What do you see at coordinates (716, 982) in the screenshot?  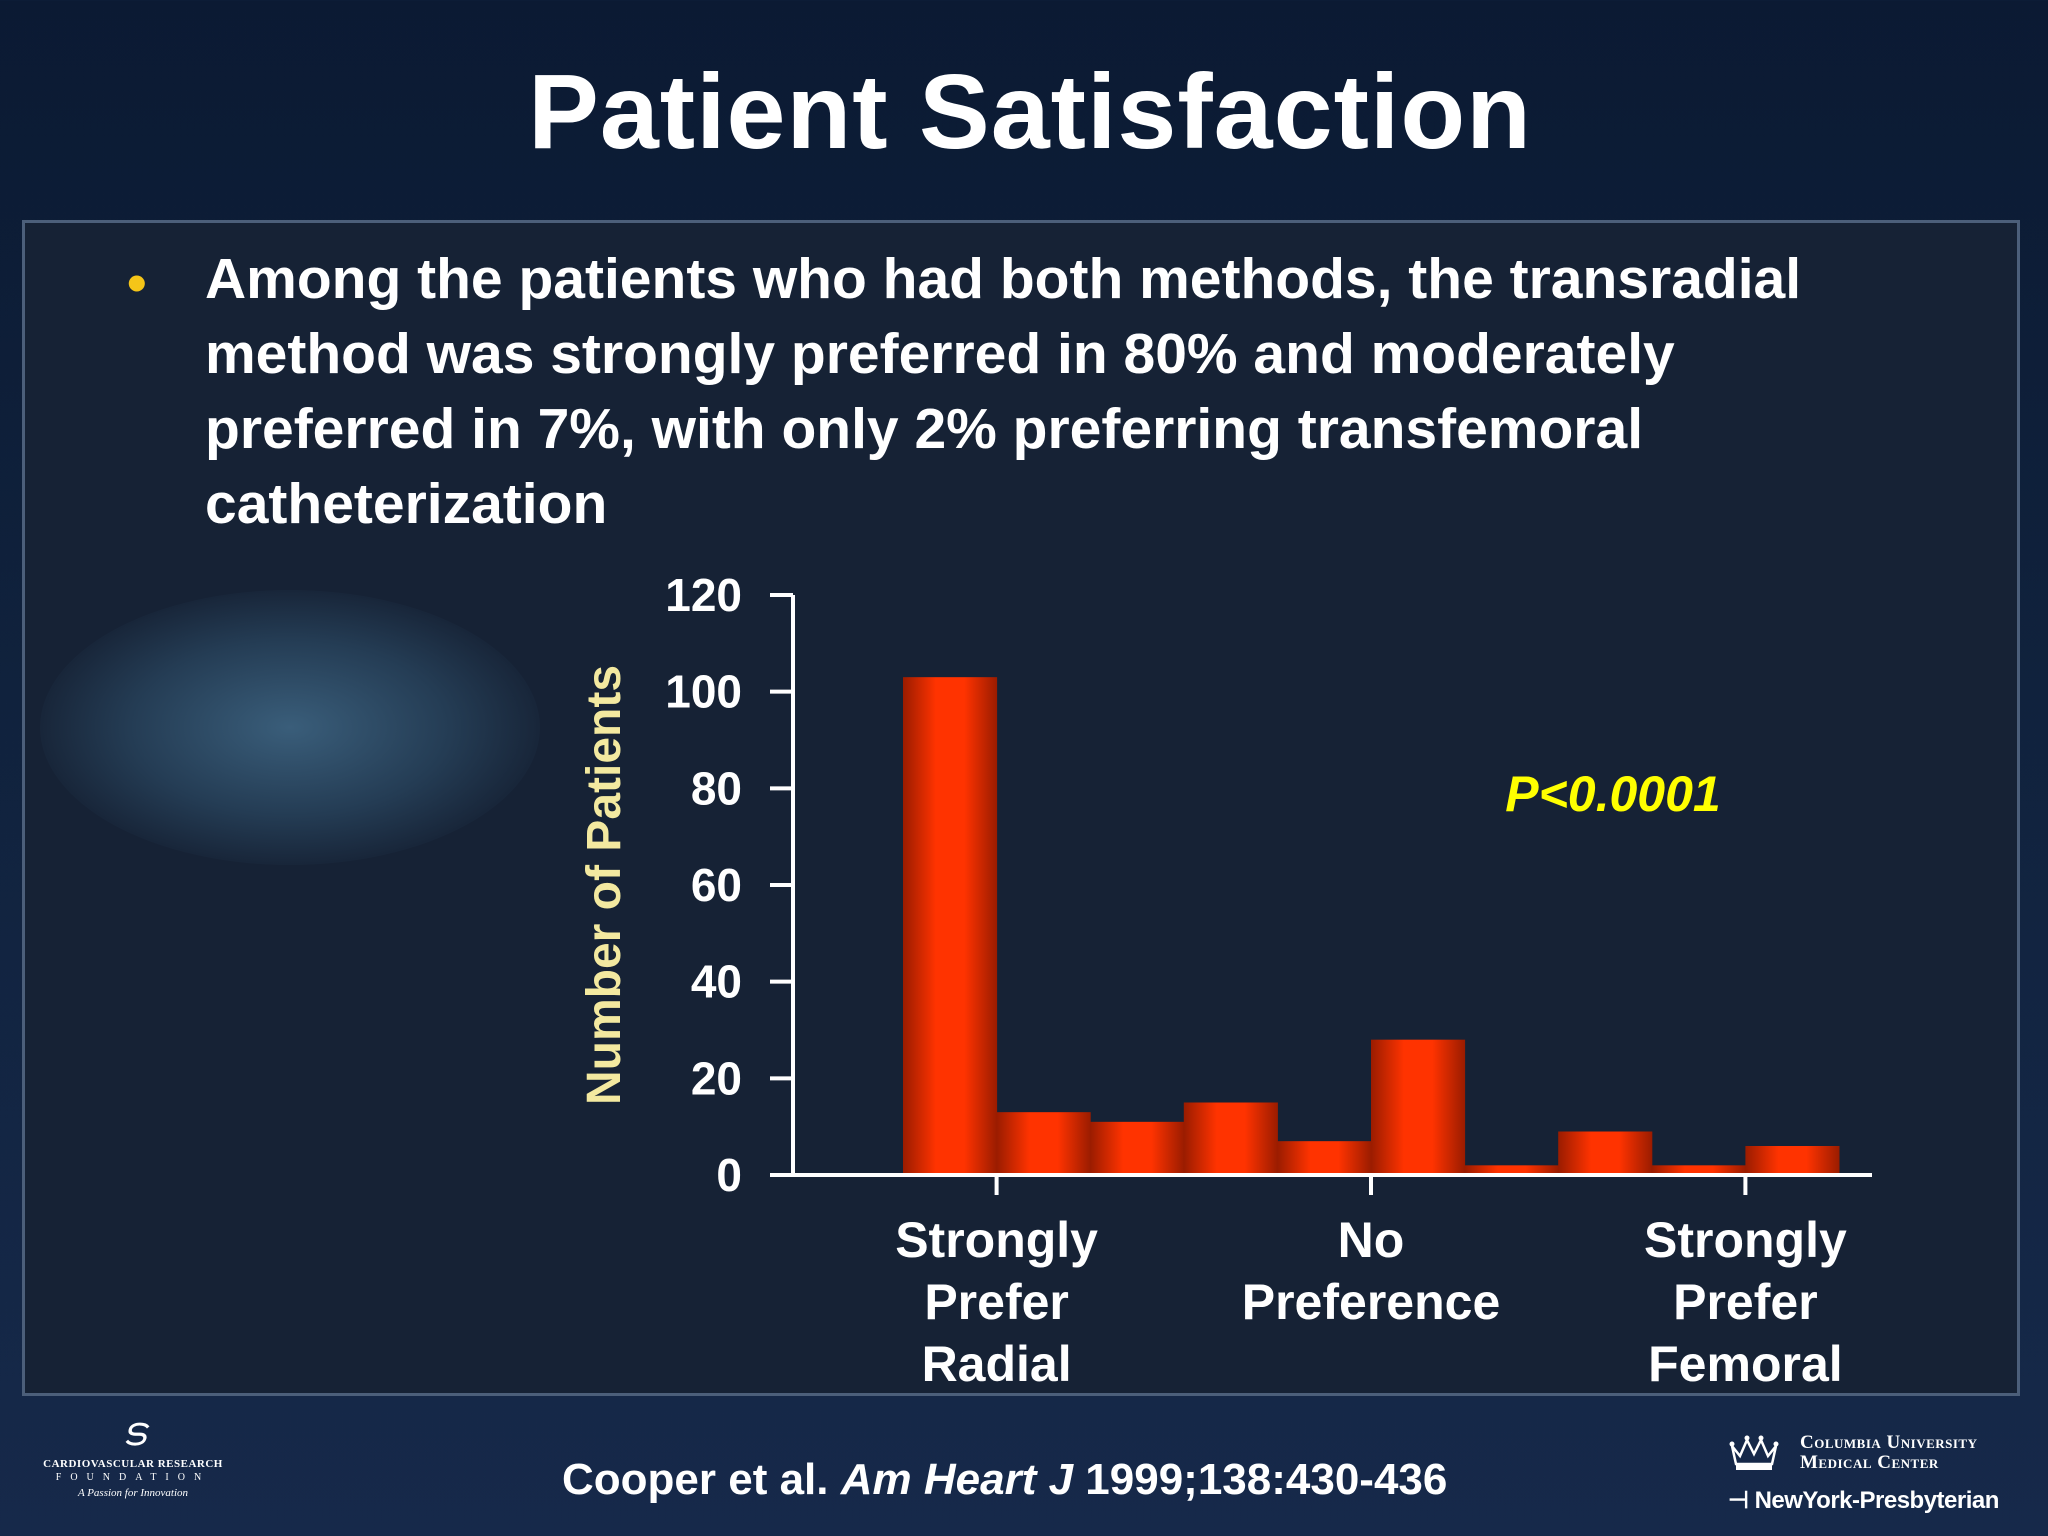 I see `y-tick-label-40: 40` at bounding box center [716, 982].